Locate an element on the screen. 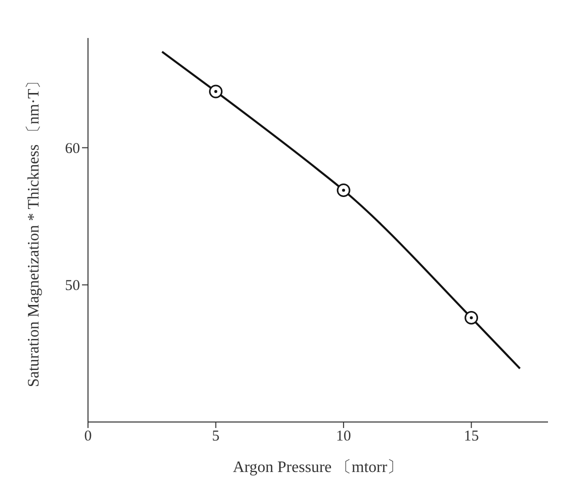 The width and height of the screenshot is (576, 500). x-axis-title: Argon Pressure 〔mtorr〕 is located at coordinates (318, 467).